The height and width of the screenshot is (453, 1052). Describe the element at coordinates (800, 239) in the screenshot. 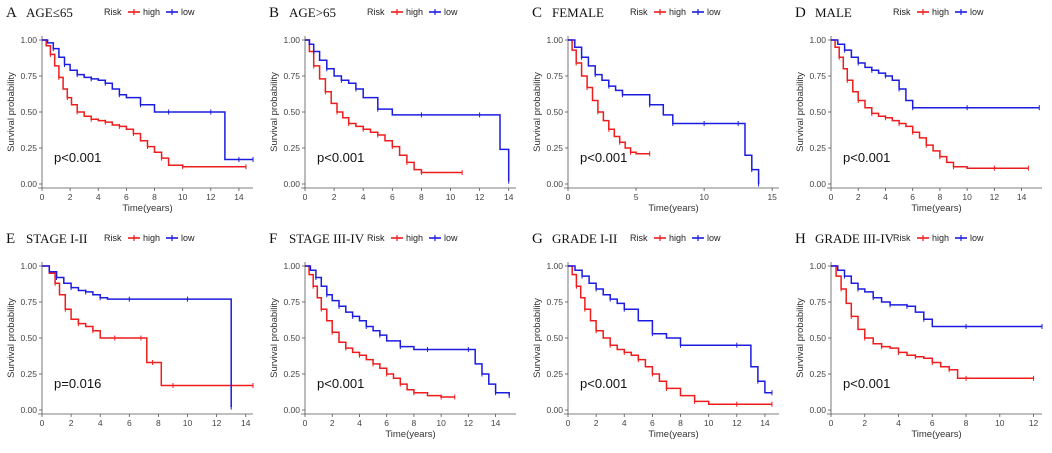

I see `panel-label: H` at that location.